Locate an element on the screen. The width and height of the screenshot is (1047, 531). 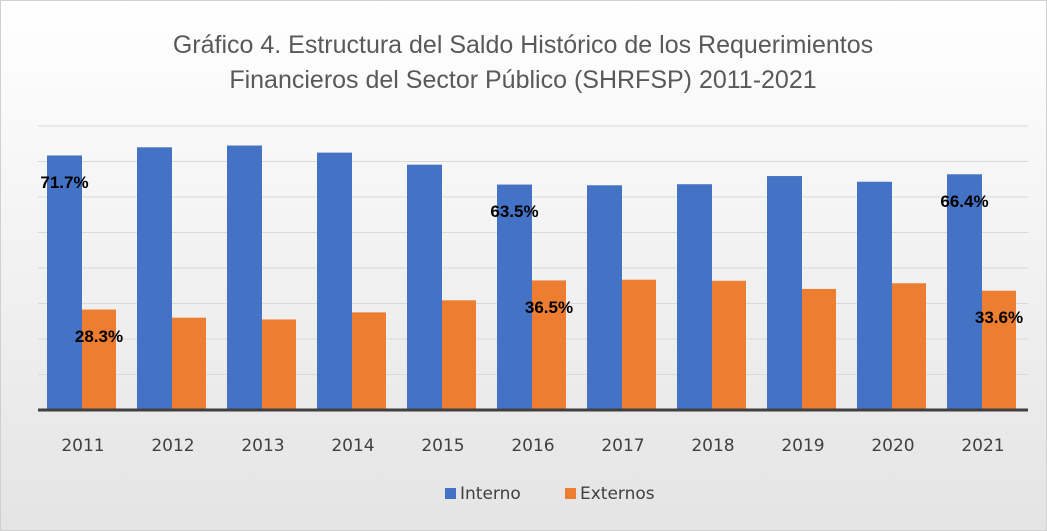
data-label: 63.5% is located at coordinates (514, 211).